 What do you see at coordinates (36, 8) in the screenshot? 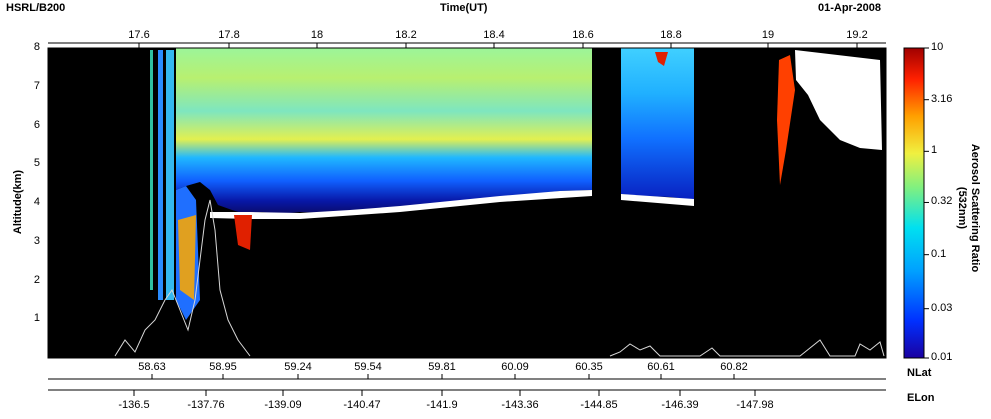
I see `instrument-label: HSRL/B200` at bounding box center [36, 8].